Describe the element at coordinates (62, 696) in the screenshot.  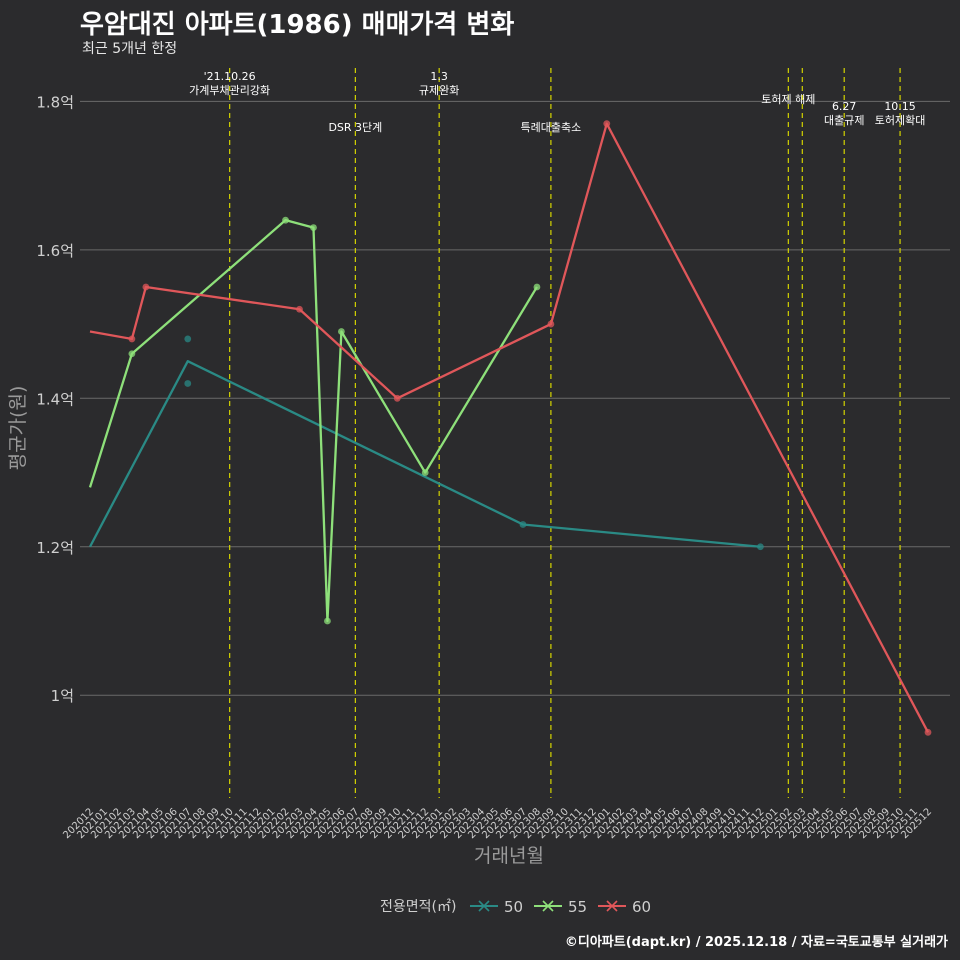
I see `y-tick-label: 1억` at that location.